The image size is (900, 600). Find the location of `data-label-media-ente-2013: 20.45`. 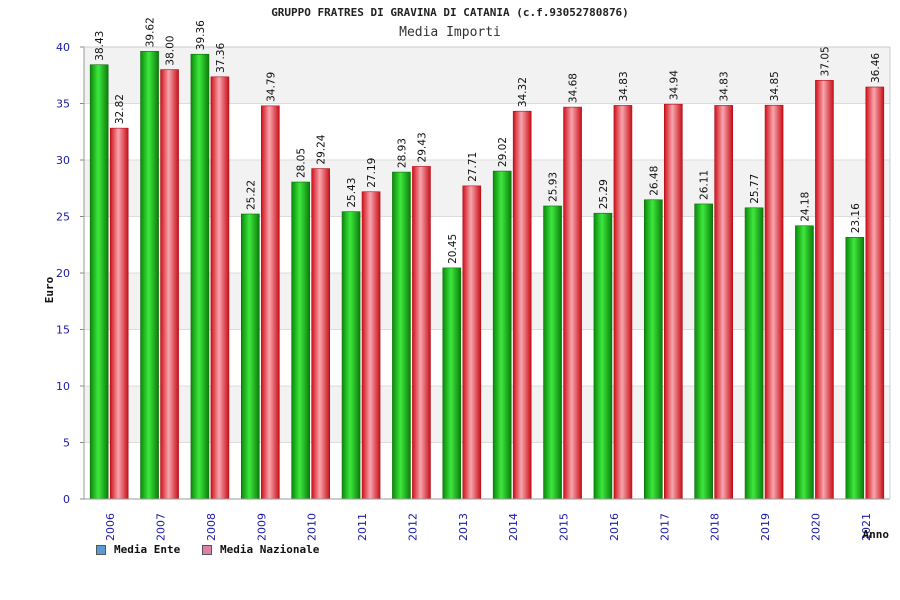

data-label-media-ente-2013: 20.45 is located at coordinates (453, 249).